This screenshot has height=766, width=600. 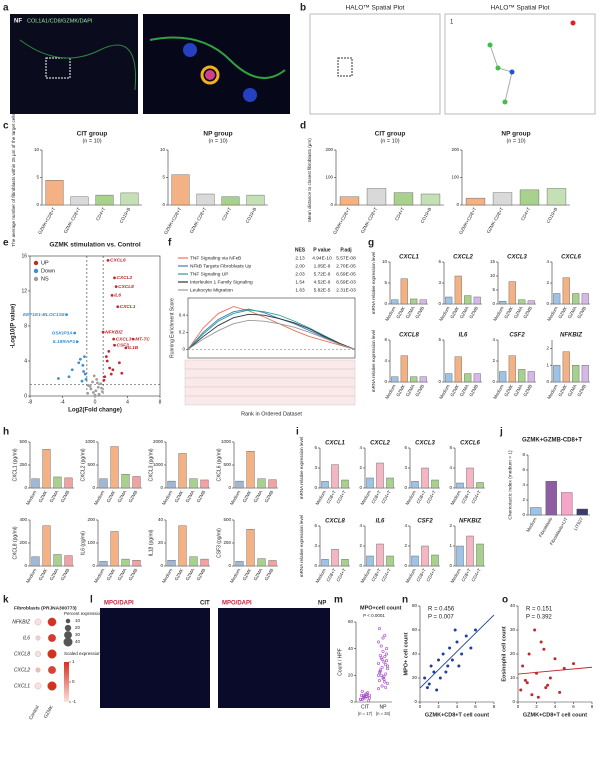 What do you see at coordinates (170, 243) in the screenshot?
I see `panel-letter: f` at bounding box center [170, 243].